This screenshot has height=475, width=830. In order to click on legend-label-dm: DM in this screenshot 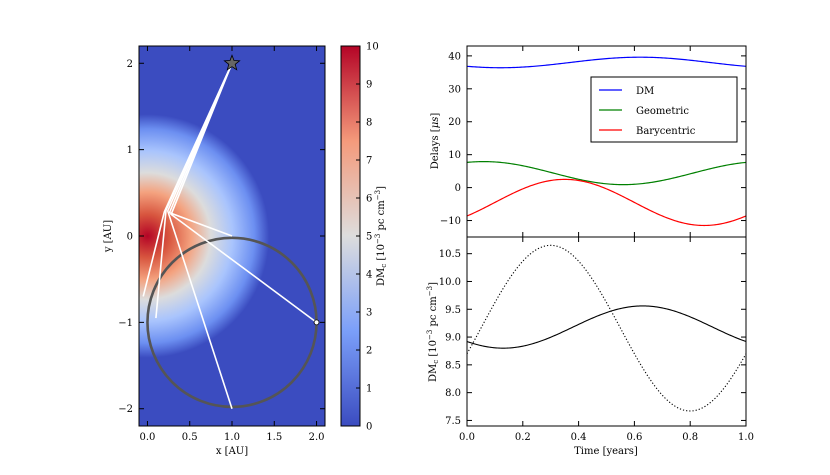, I will do `click(645, 91)`.